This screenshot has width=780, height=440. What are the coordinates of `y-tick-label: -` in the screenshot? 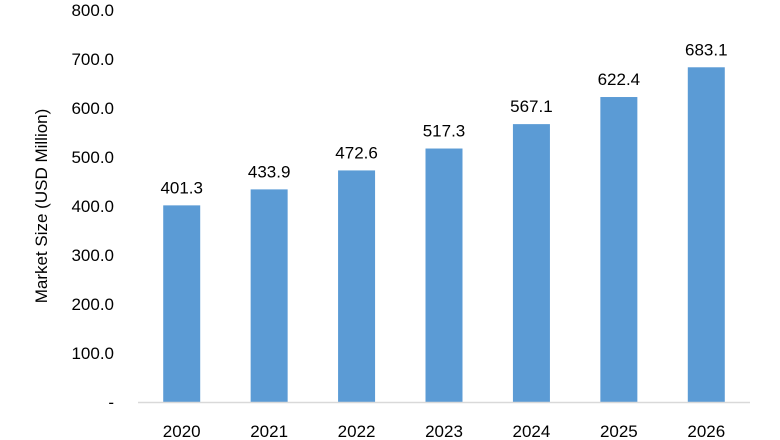 It's located at (111, 402).